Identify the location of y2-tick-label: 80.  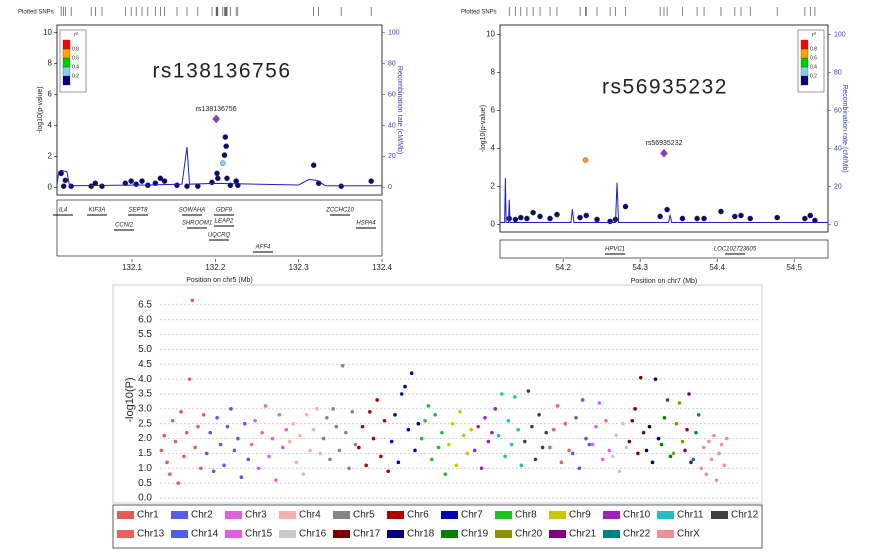
(838, 72).